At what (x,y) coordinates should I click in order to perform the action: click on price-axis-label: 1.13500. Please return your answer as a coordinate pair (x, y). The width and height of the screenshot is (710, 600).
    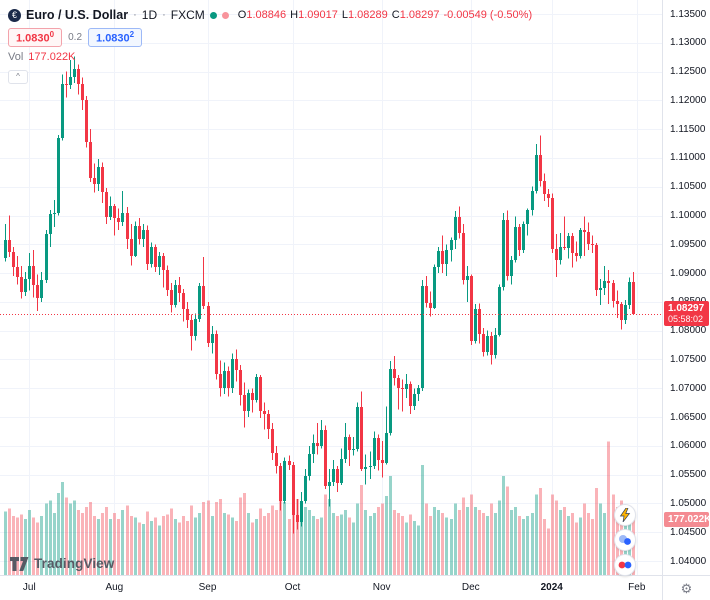
    Looking at the image, I should click on (688, 14).